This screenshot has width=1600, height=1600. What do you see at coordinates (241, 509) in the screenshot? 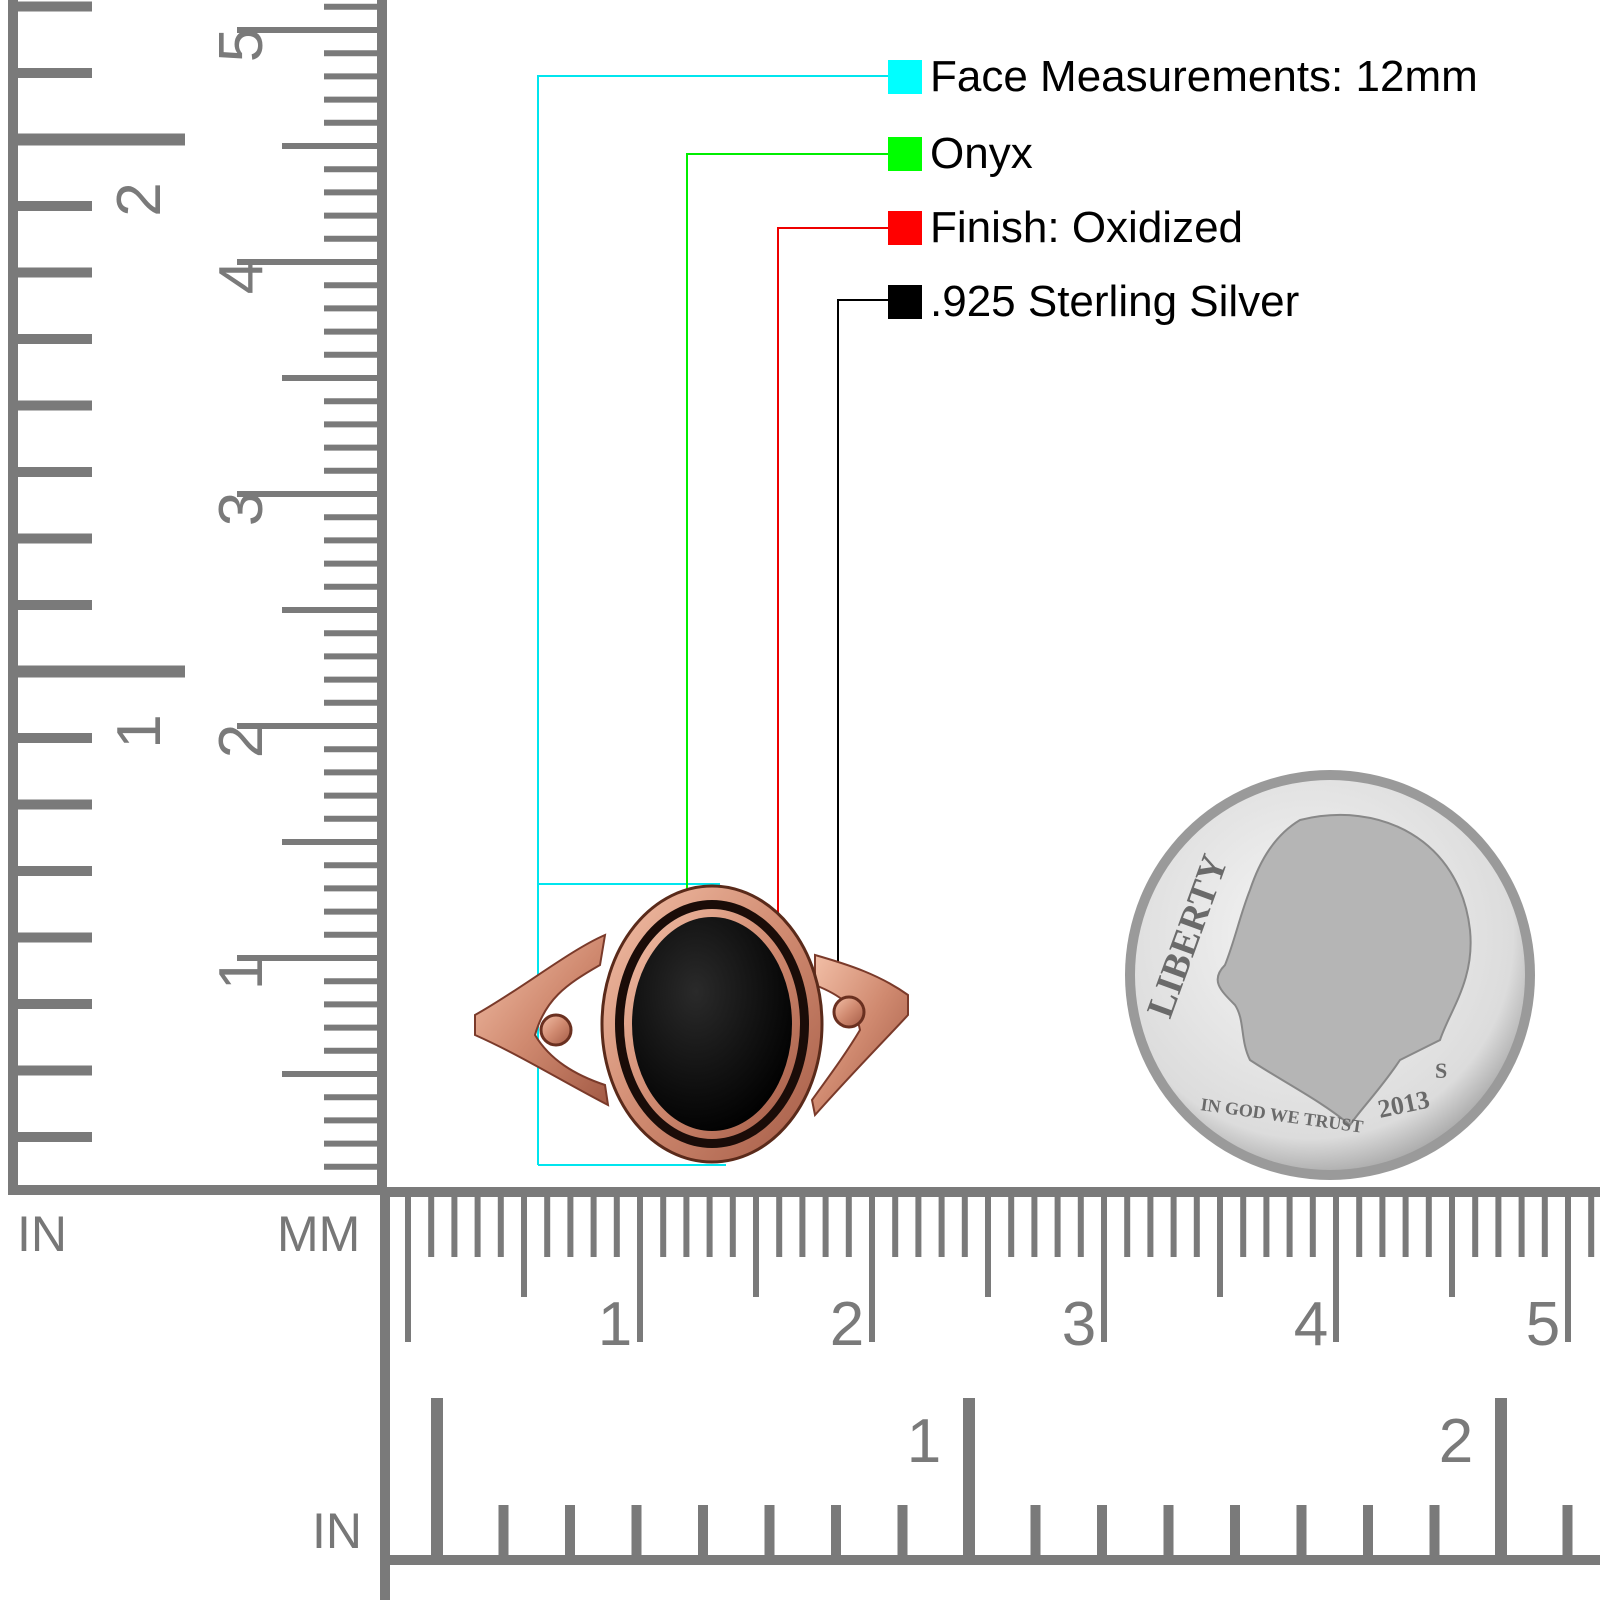
I see `left-cm-label: 3` at bounding box center [241, 509].